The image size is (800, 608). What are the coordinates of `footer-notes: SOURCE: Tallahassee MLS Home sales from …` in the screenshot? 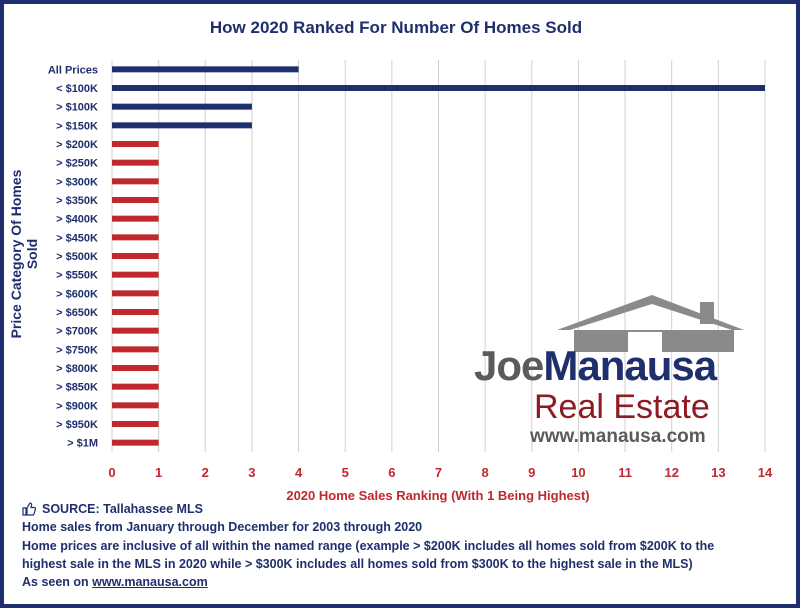 It's located at (402, 545).